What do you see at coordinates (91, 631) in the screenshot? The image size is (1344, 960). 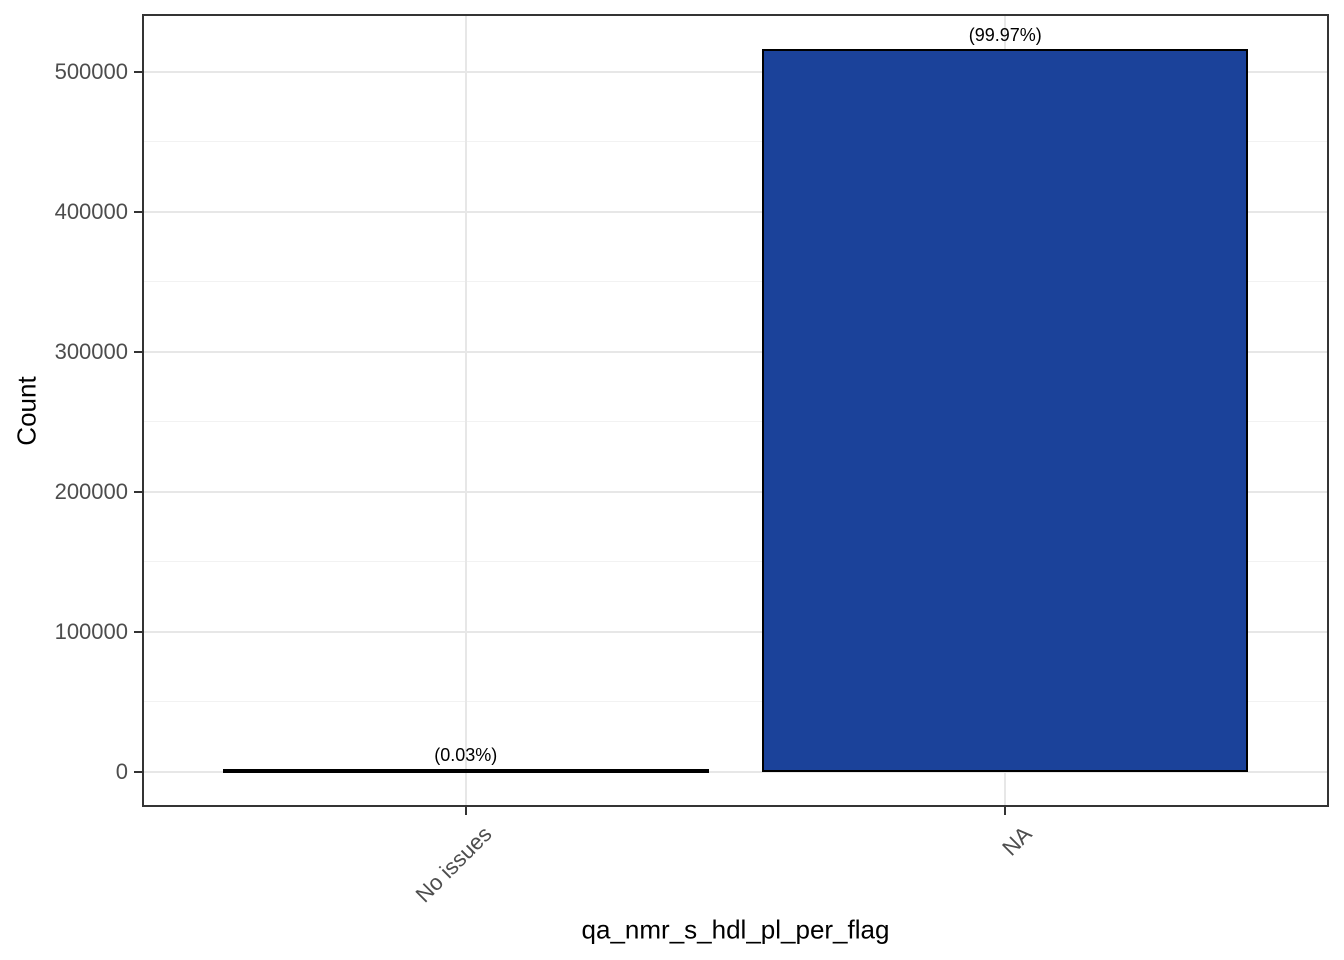 I see `y-tick-label: 100000` at bounding box center [91, 631].